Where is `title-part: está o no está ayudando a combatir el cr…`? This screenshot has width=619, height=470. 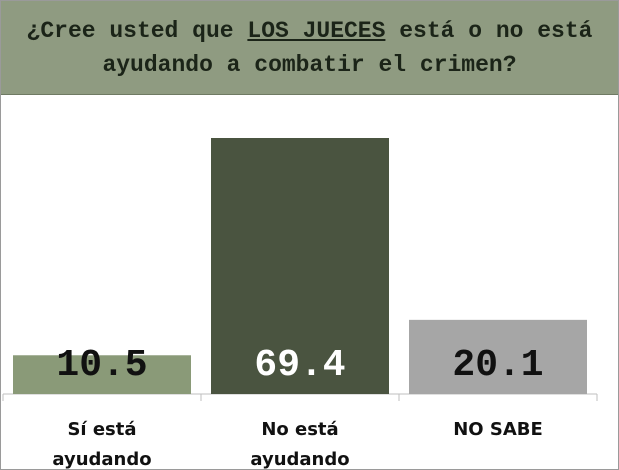
title-part: está o no está ayudando a combatir el cr… is located at coordinates (347, 47).